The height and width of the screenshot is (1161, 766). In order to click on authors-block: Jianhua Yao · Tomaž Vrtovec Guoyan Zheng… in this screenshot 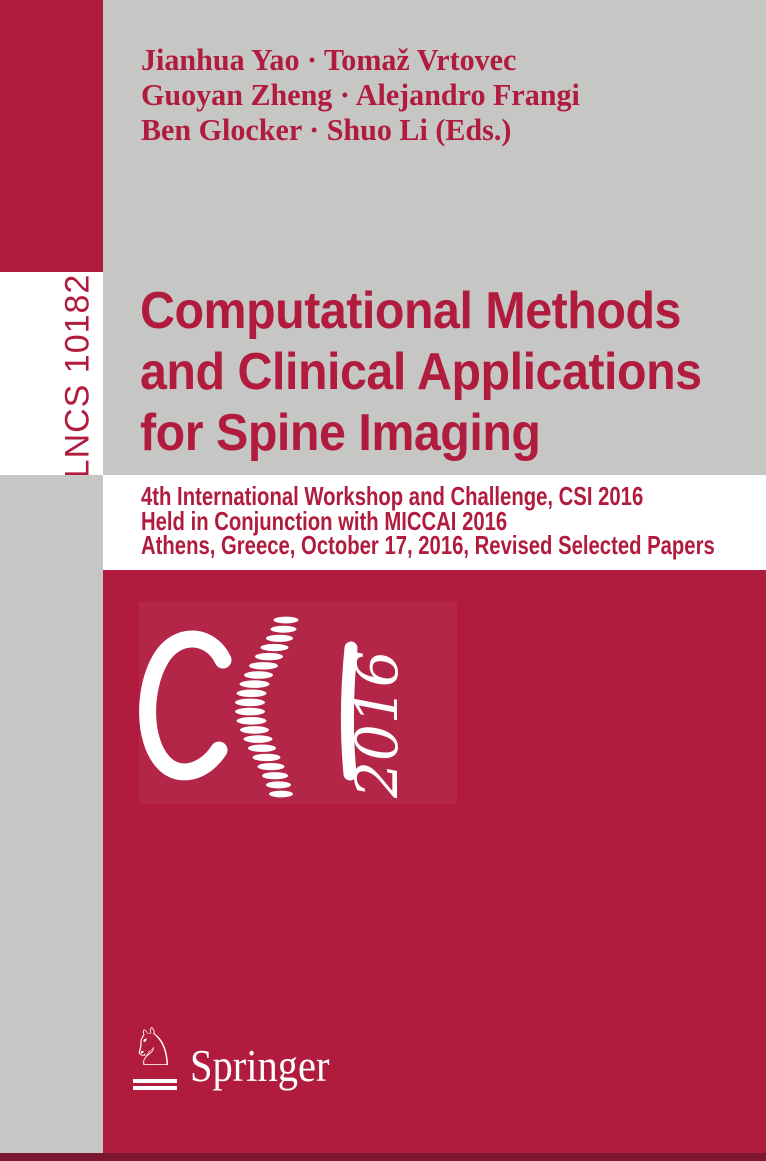, I will do `click(360, 94)`.